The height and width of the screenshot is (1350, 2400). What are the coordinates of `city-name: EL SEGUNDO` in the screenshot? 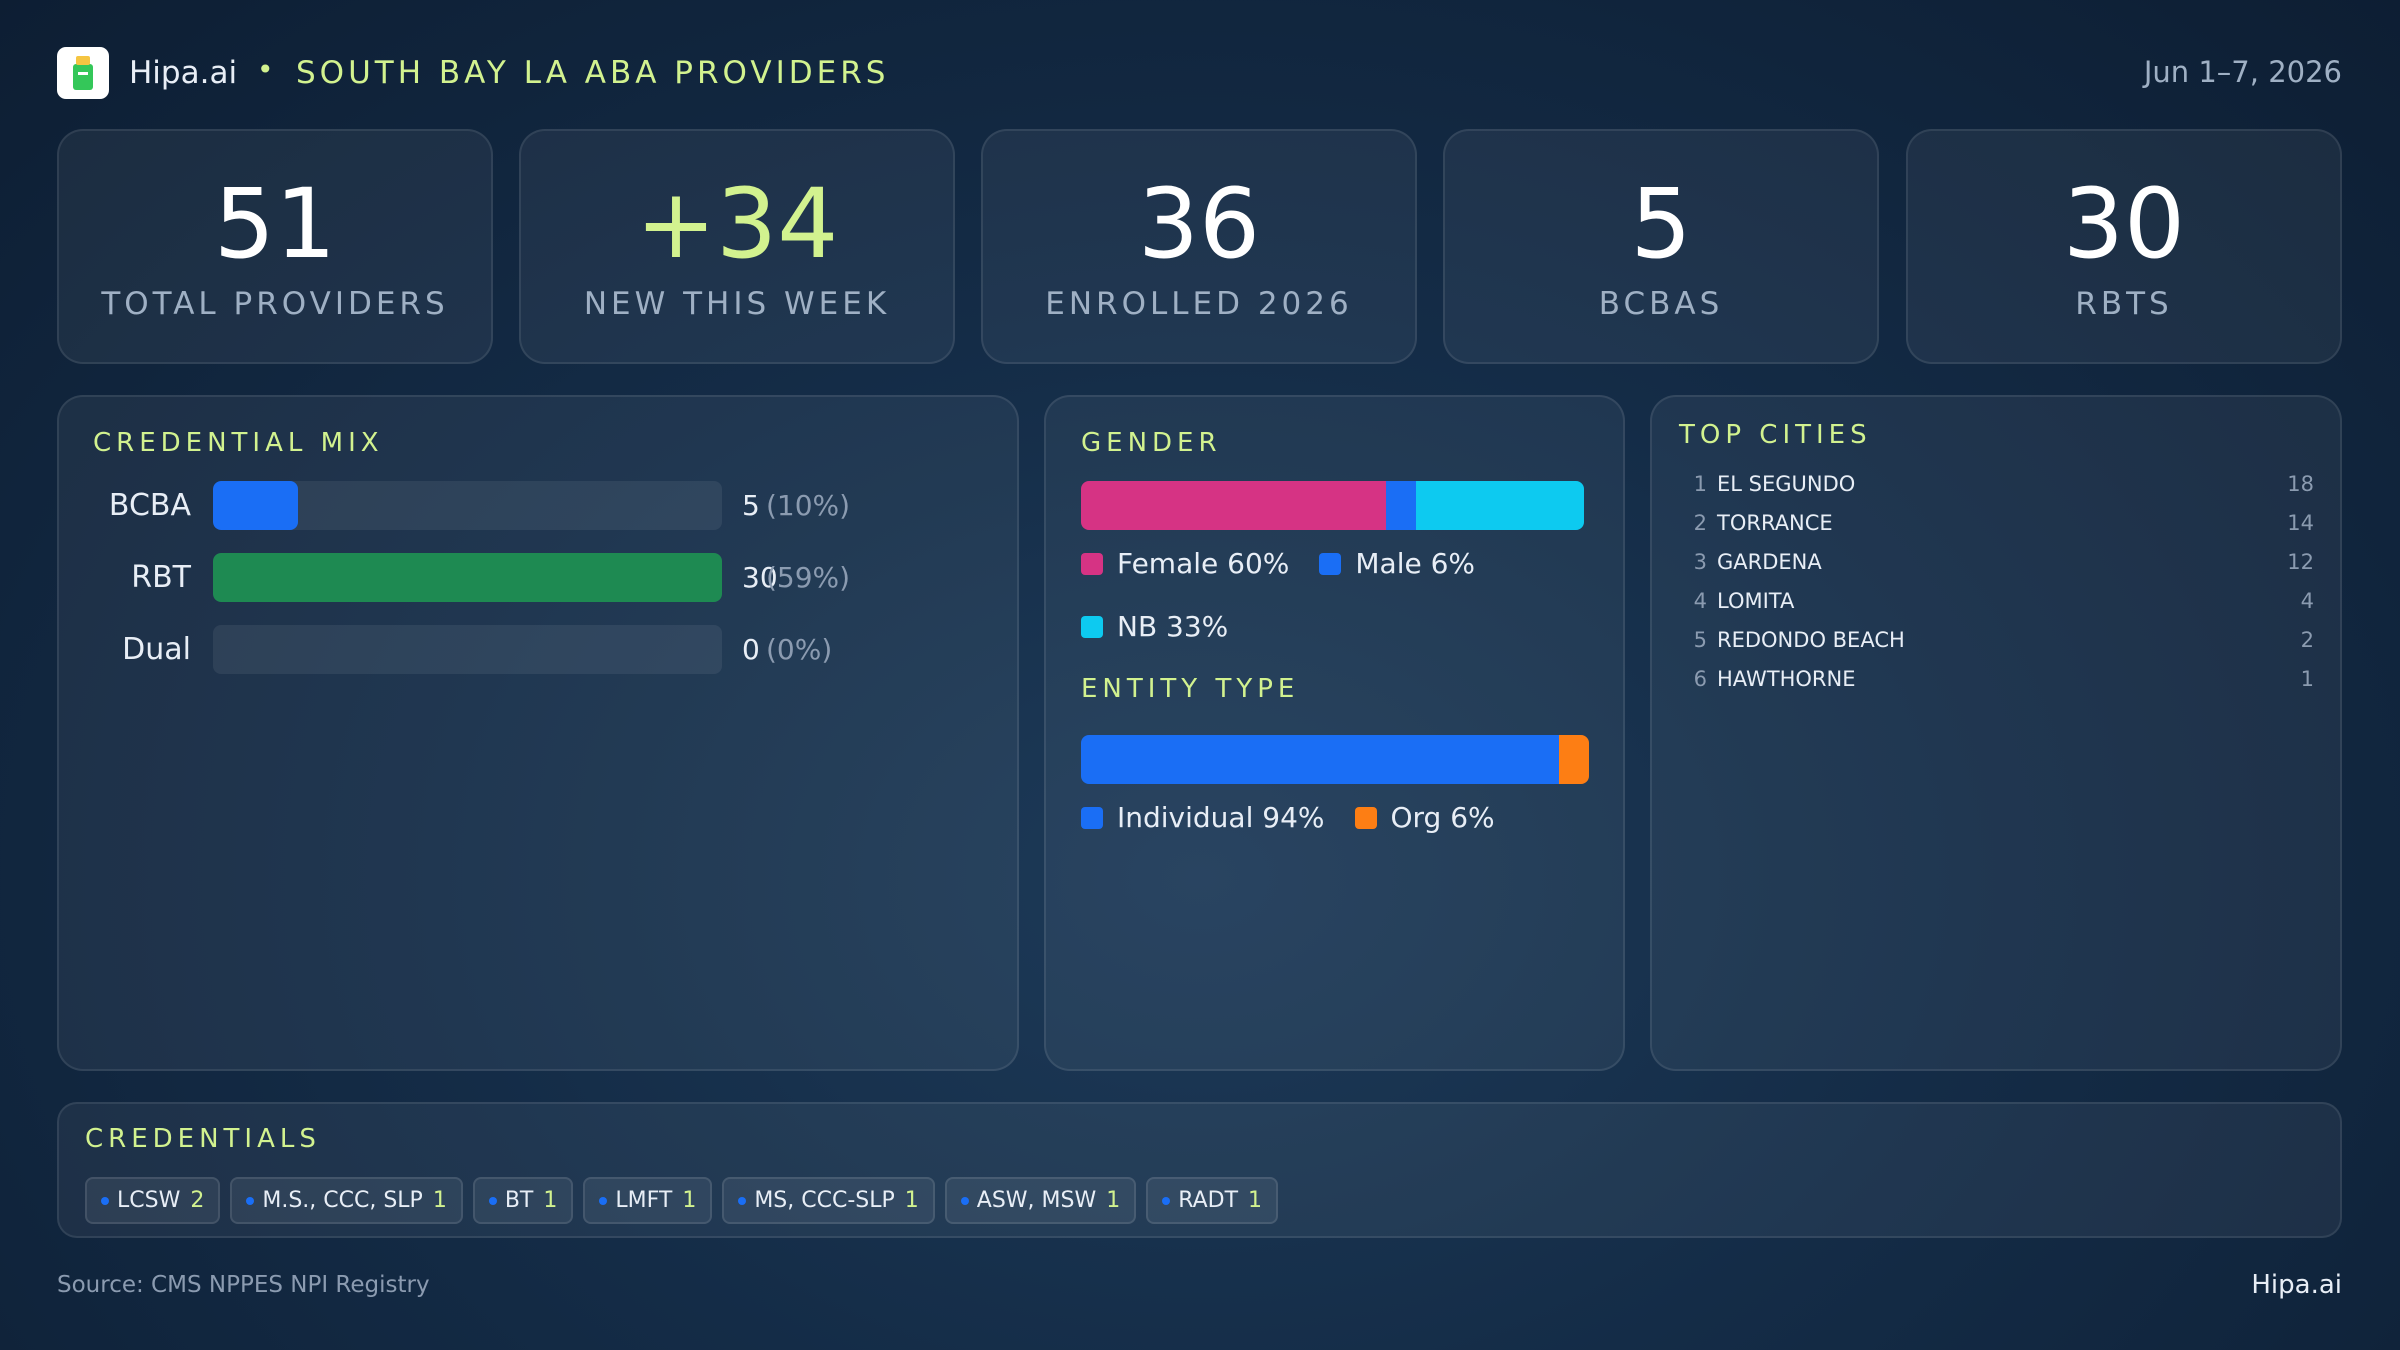 It's located at (1786, 484).